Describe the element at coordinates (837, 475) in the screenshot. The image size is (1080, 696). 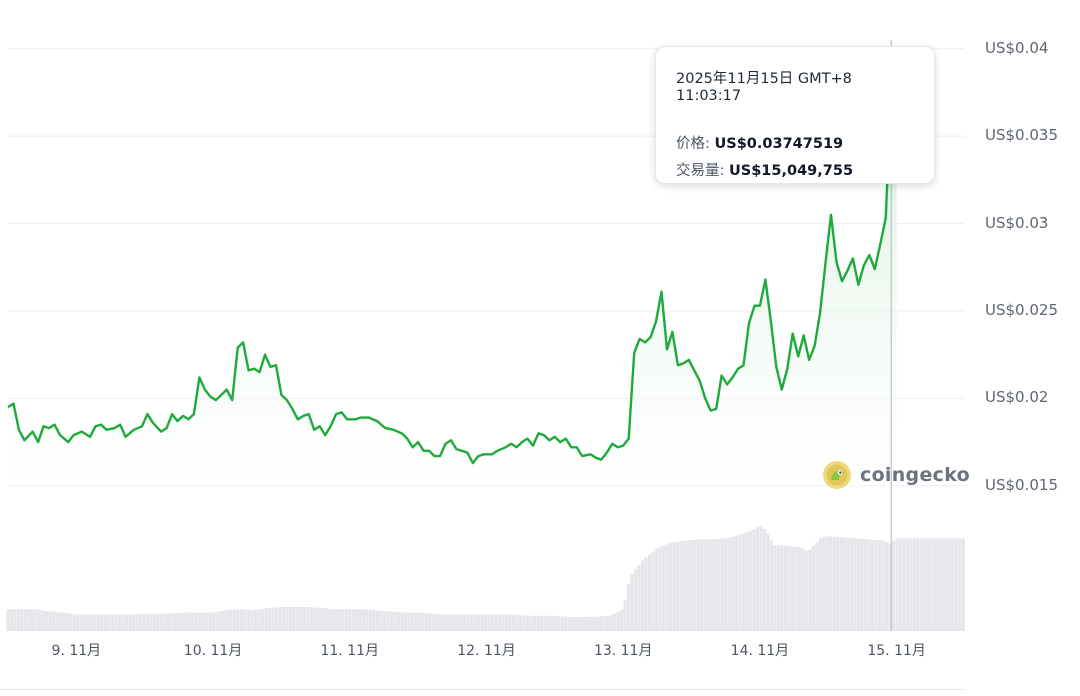
I see `coingecko-gecko-logo-icon` at that location.